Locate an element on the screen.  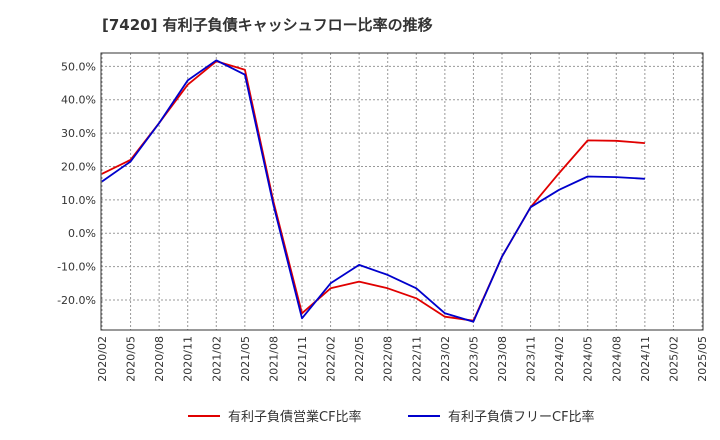
x-tick-label: 2020/08 is located at coordinates (159, 359).